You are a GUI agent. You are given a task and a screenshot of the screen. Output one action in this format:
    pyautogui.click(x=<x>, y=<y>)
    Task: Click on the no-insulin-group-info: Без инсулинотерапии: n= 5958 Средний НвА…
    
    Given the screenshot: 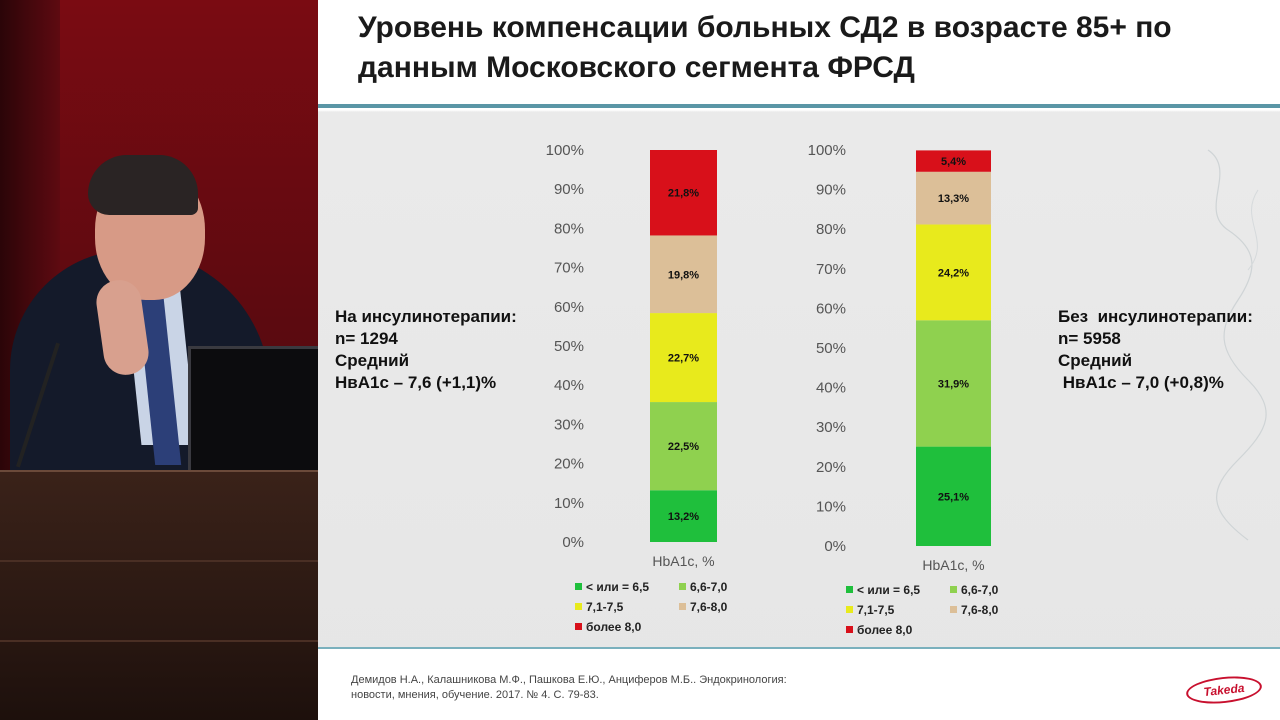 What is the action you would take?
    pyautogui.click(x=1155, y=350)
    